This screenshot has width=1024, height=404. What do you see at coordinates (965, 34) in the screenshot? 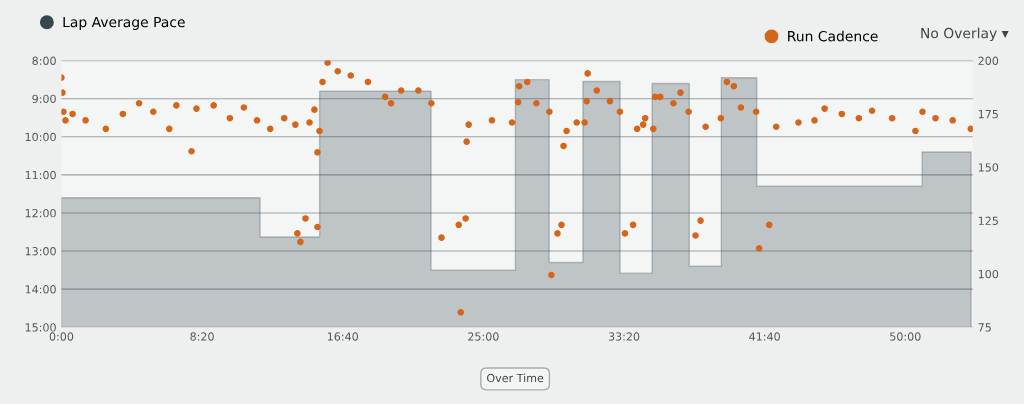
I see `text: No Overlay ▾` at bounding box center [965, 34].